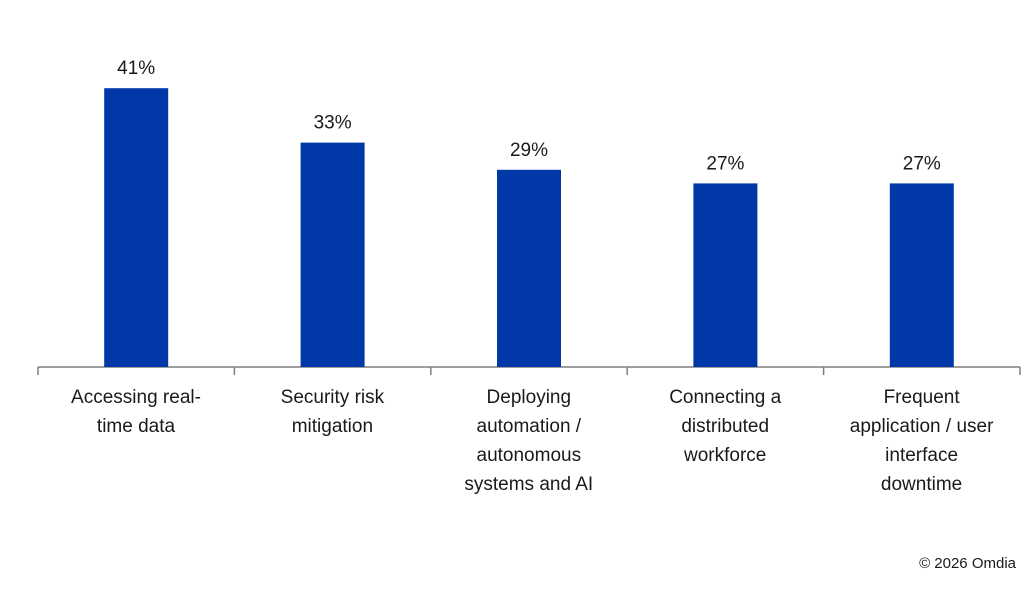  I want to click on x-tick-label: Security risk mitigation, so click(332, 412).